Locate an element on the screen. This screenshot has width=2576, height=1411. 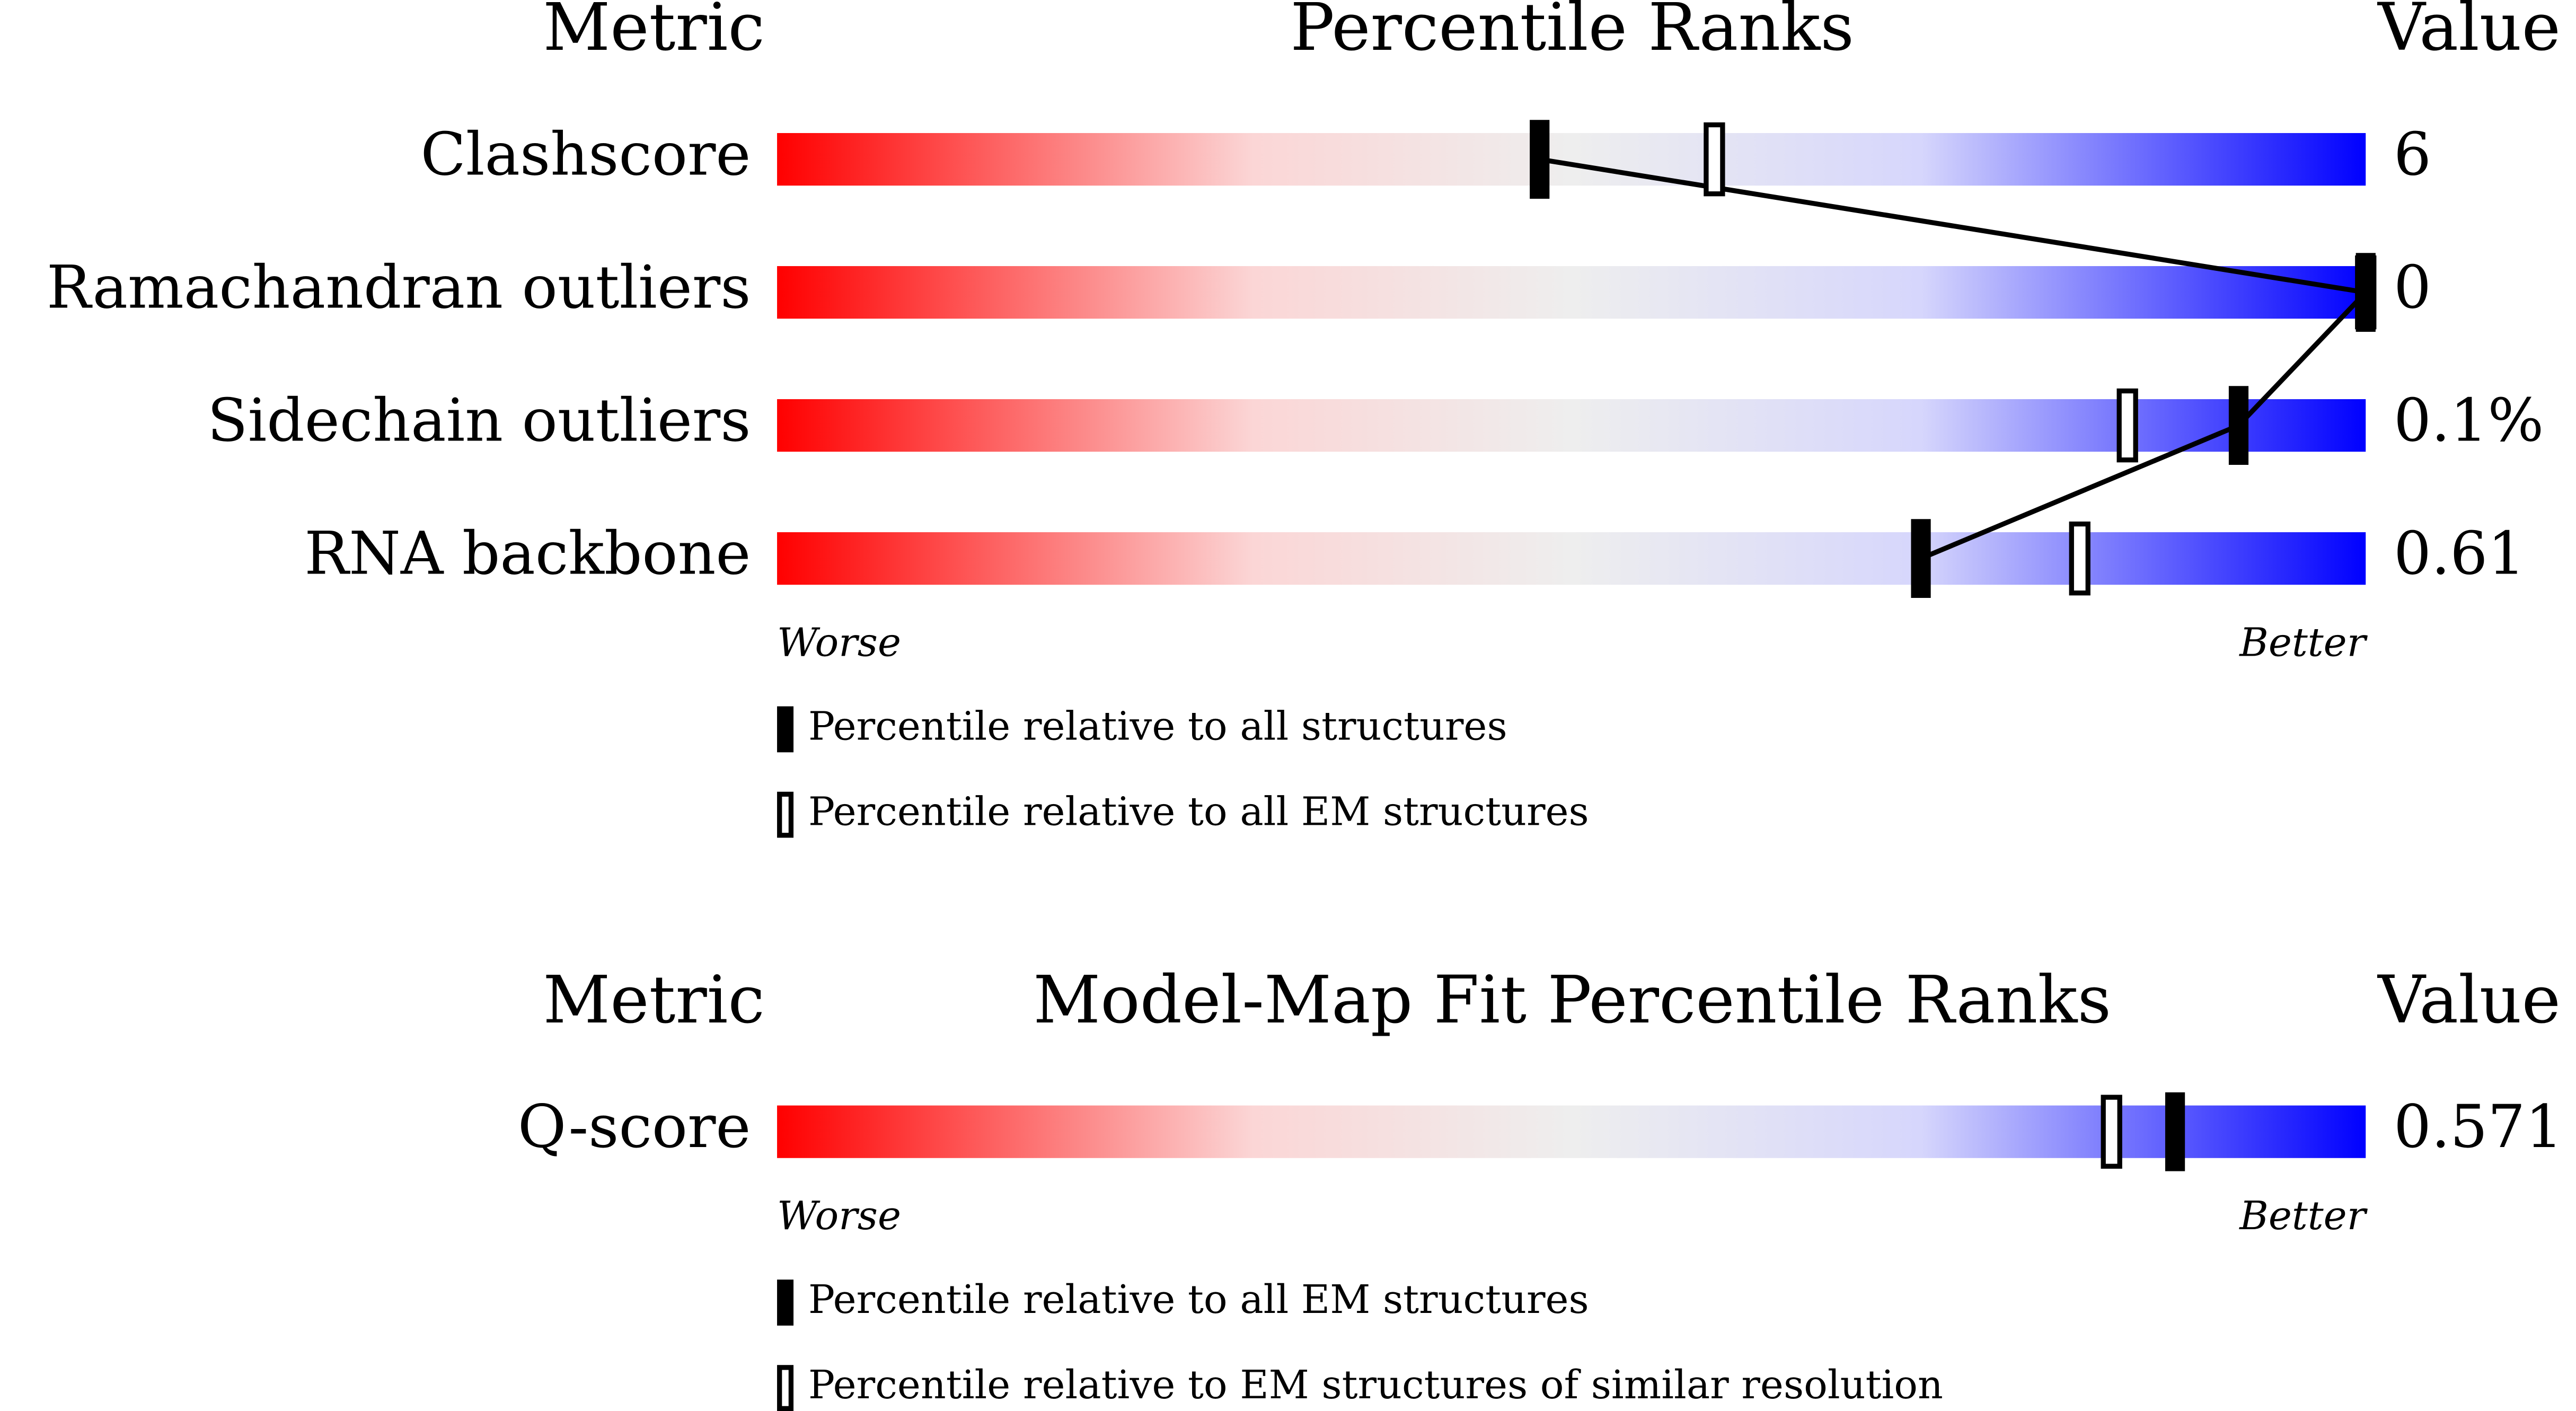
connector-line is located at coordinates (1955, 359).